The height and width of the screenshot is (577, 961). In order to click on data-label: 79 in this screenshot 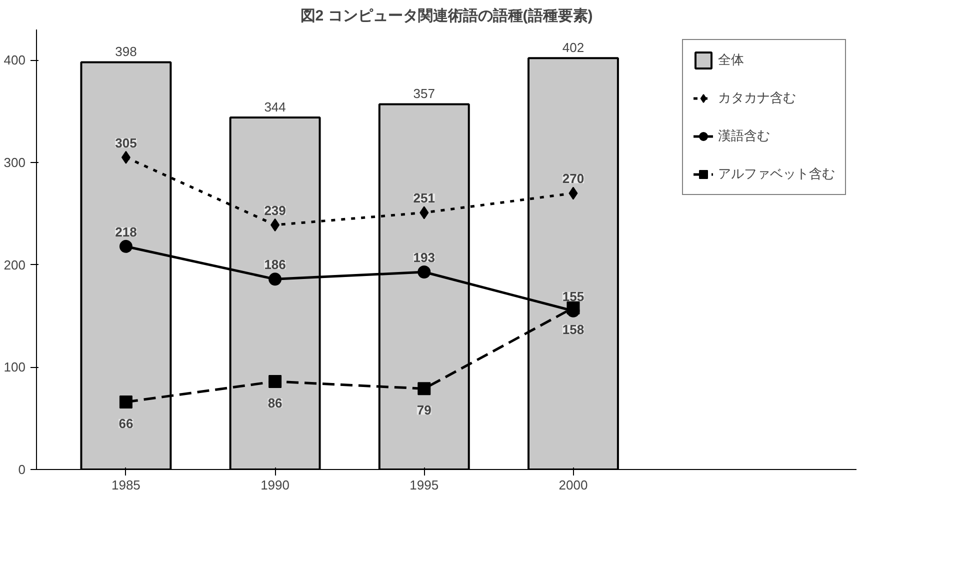, I will do `click(424, 410)`.